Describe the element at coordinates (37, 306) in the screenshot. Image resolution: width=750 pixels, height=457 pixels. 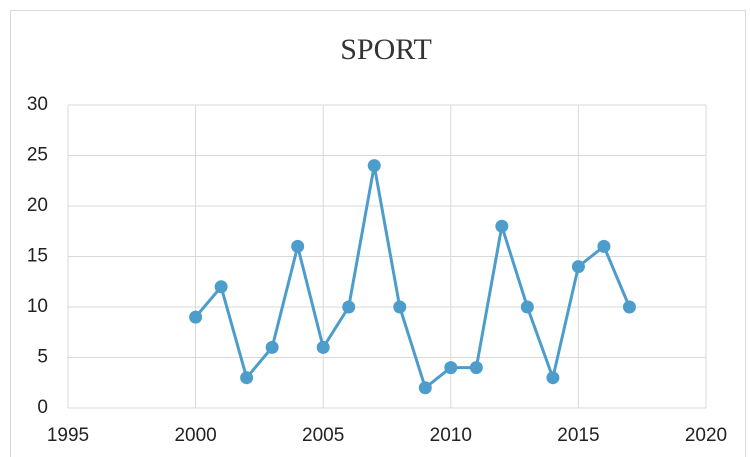
I see `y-tick-label: 10` at that location.